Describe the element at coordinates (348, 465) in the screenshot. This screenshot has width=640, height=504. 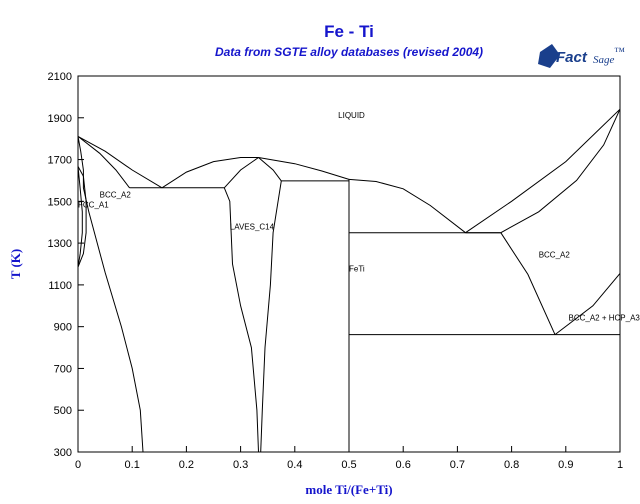
I see `x-tick-label: 0.5` at that location.